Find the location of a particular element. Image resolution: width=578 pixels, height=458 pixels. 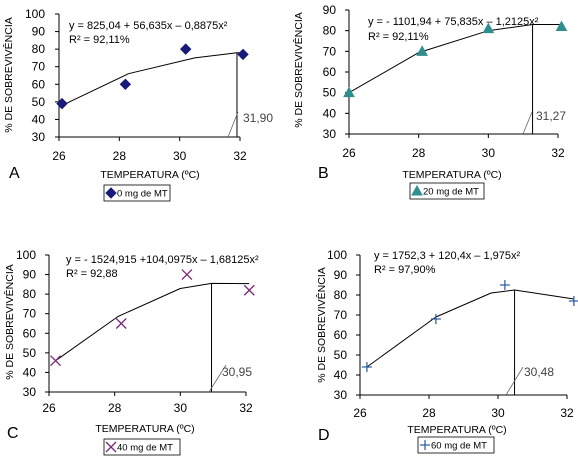

regression-equation: y = 825,04 + 56,635x – 0,8875x² is located at coordinates (148, 26).